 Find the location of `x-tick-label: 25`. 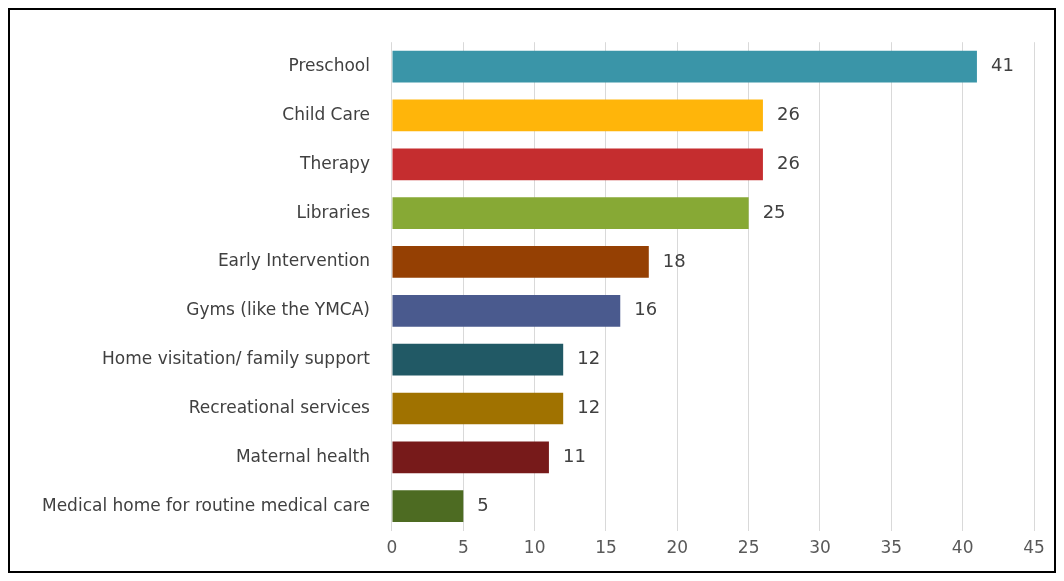

x-tick-label: 25 is located at coordinates (748, 547).